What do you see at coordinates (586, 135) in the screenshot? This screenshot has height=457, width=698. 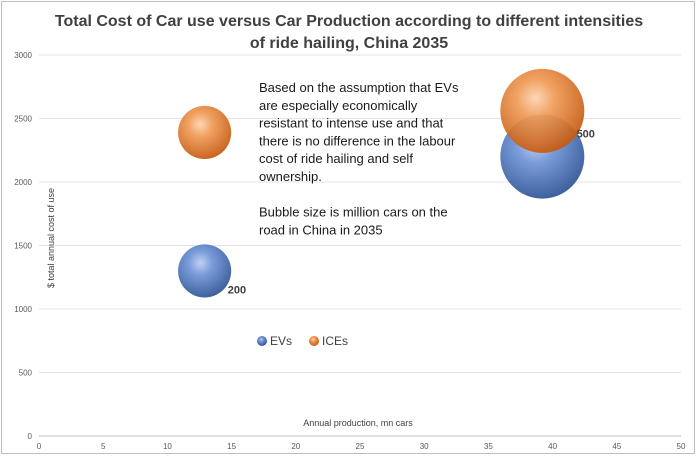 I see `data-label-500: 500` at bounding box center [586, 135].